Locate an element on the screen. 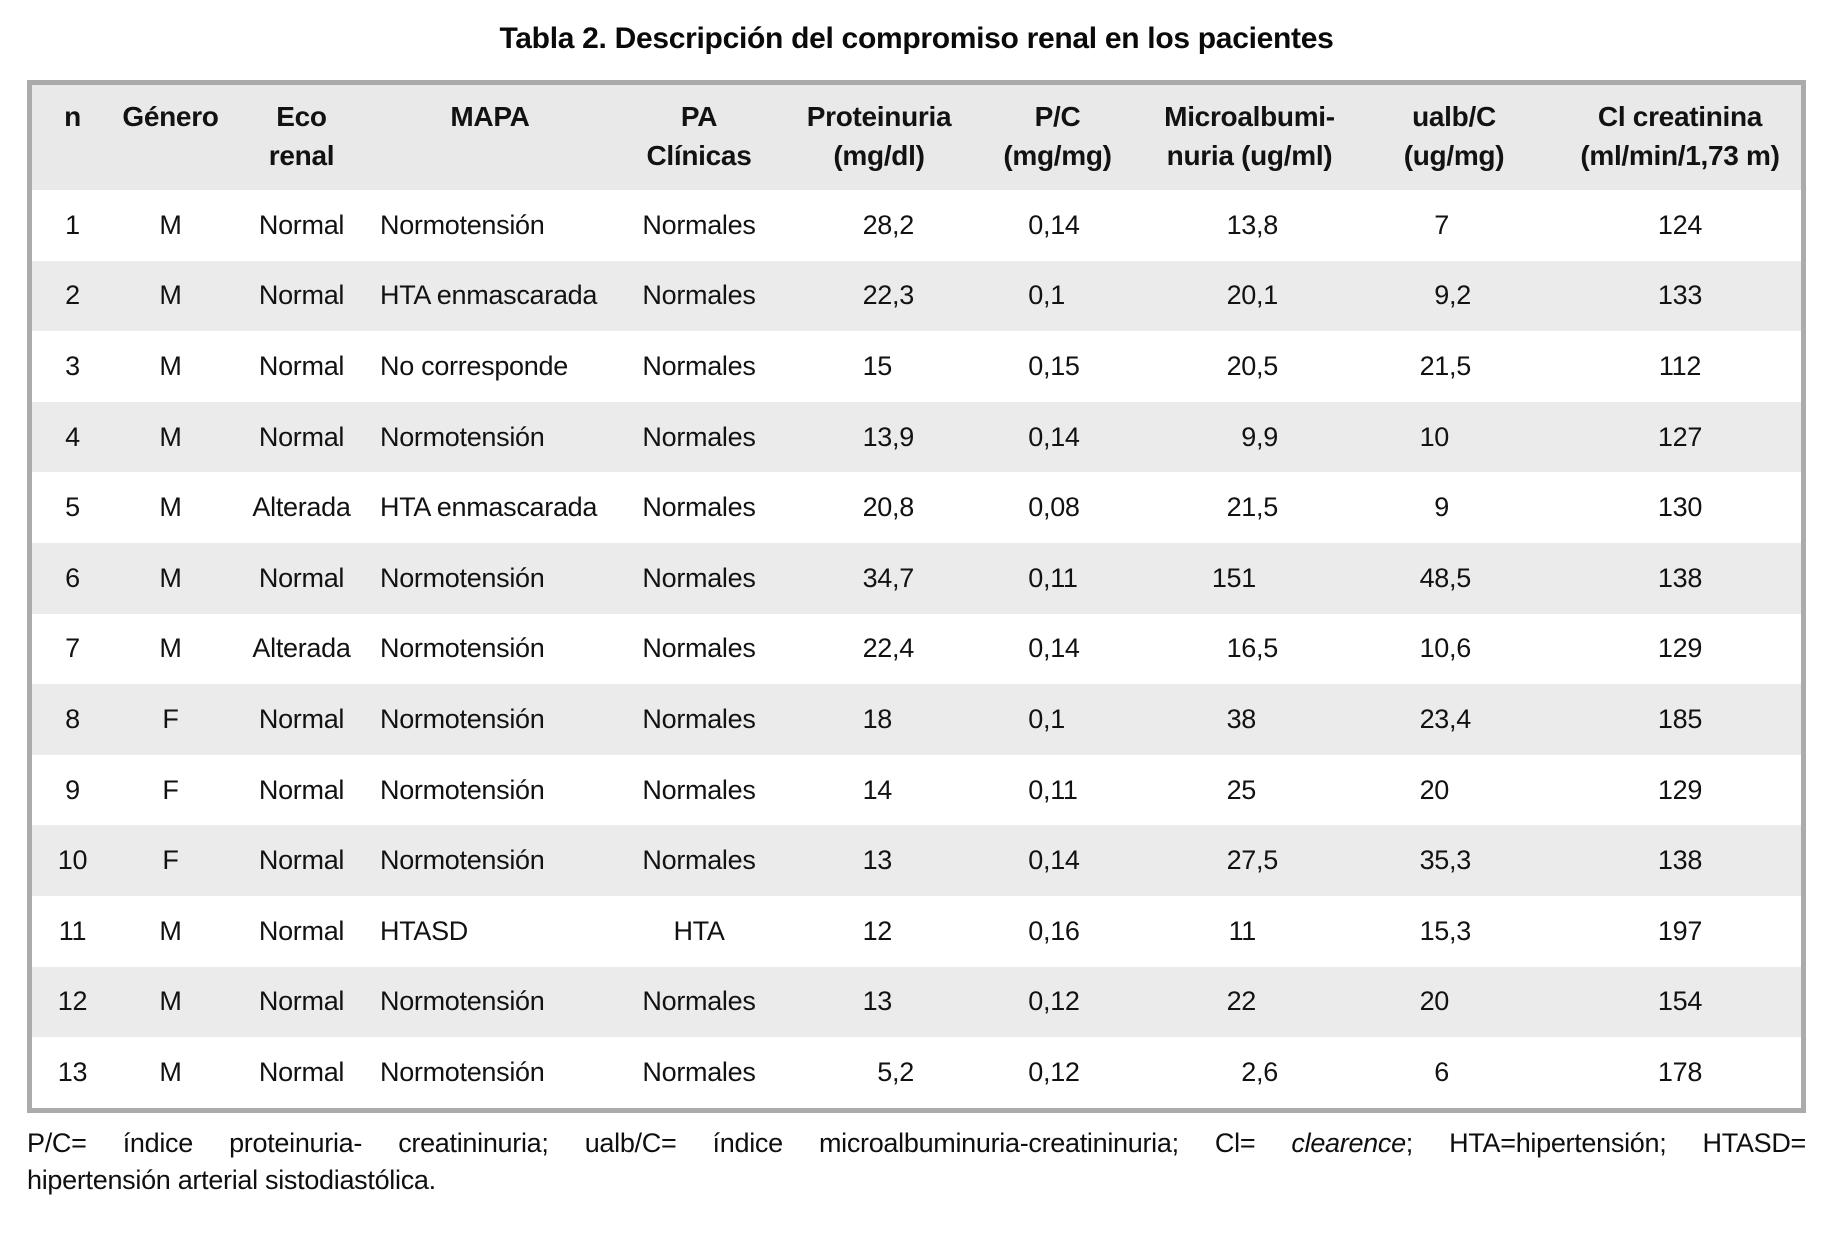 The width and height of the screenshot is (1833, 1233). cell-ualbc: 35,3 is located at coordinates (1454, 860).